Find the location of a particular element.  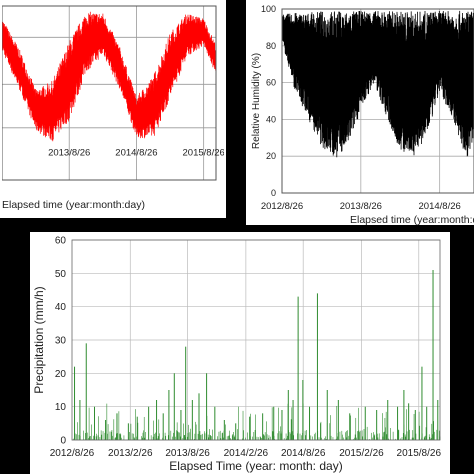

temperature-series-line is located at coordinates (109, 76).